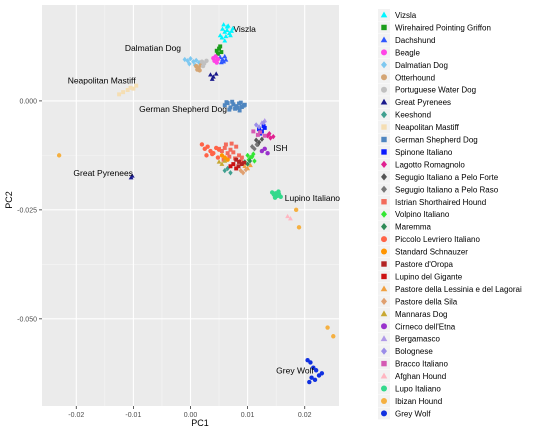 Image resolution: width=550 pixels, height=431 pixels. I want to click on legend-label: Dachshund, so click(415, 40).